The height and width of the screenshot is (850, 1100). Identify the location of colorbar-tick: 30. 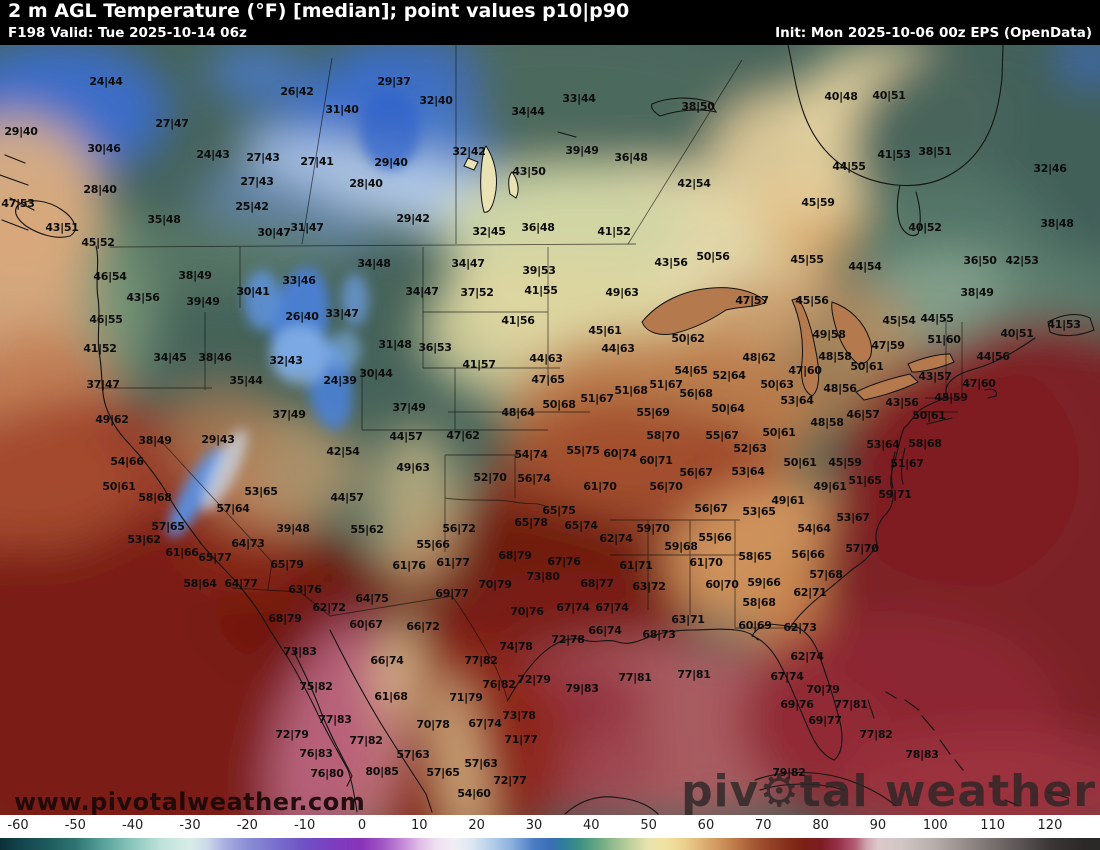
(534, 825).